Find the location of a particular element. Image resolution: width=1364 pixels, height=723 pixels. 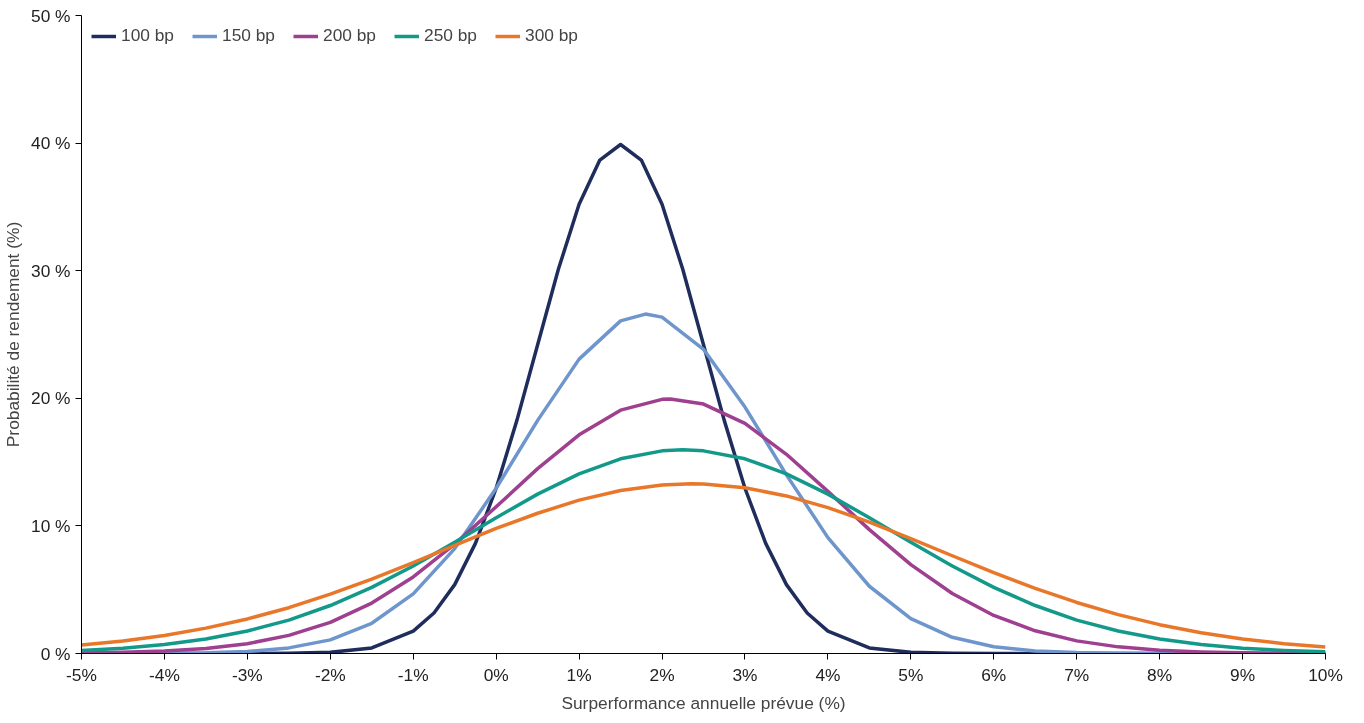

x-tick-label: 4% is located at coordinates (828, 674).